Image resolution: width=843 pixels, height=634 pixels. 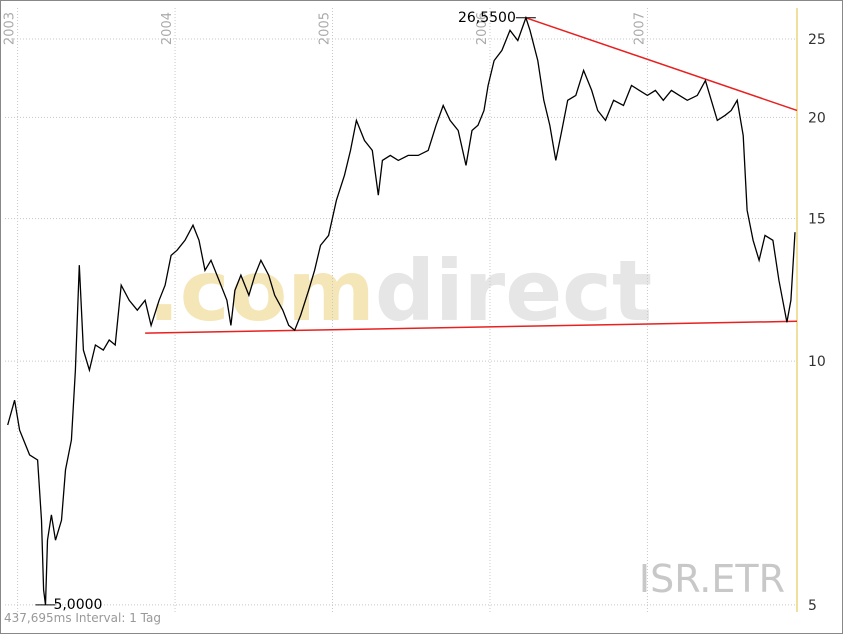 What do you see at coordinates (817, 40) in the screenshot?
I see `y-tick-label: 25` at bounding box center [817, 40].